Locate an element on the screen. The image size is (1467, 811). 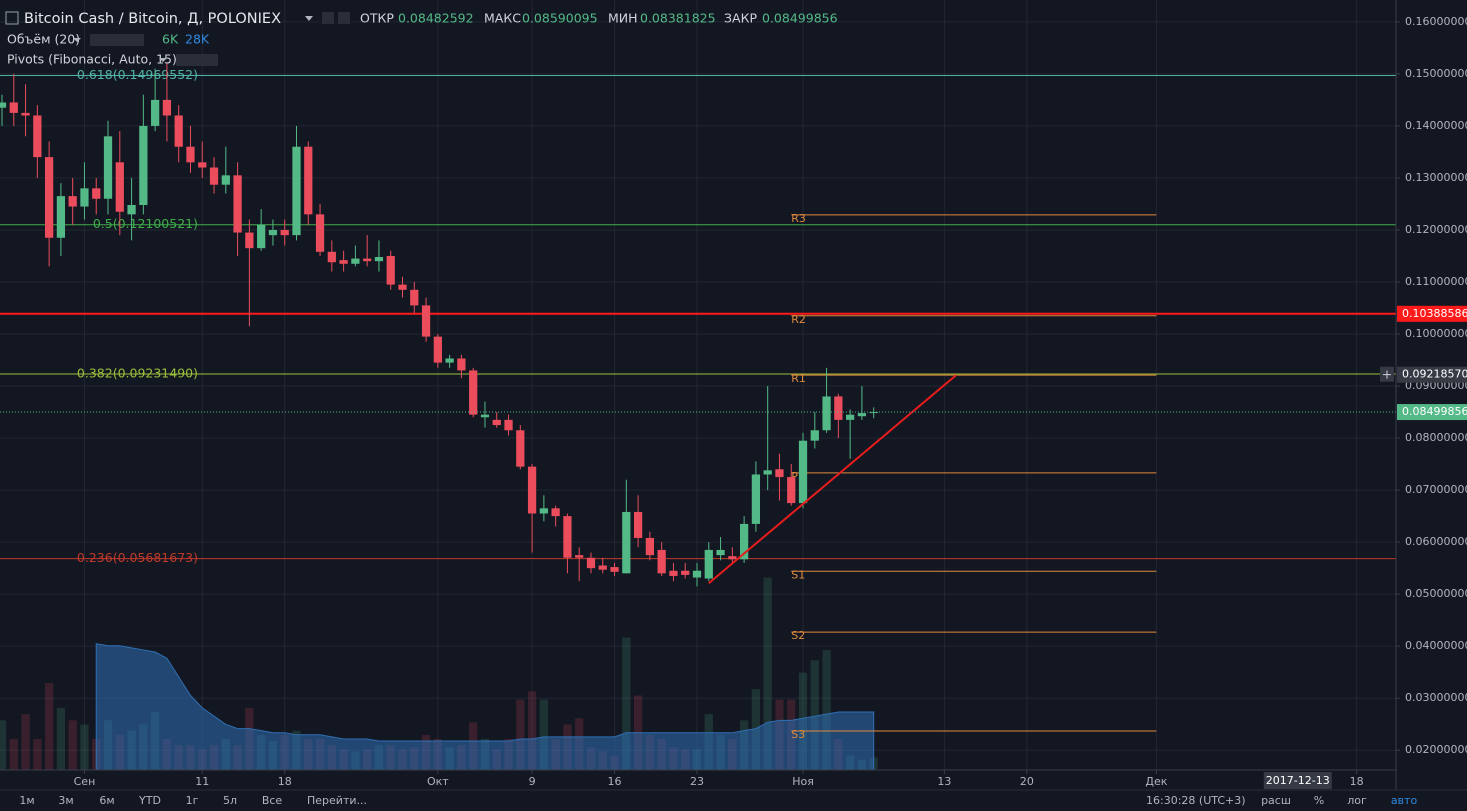
scale-option: % is located at coordinates (1319, 800).